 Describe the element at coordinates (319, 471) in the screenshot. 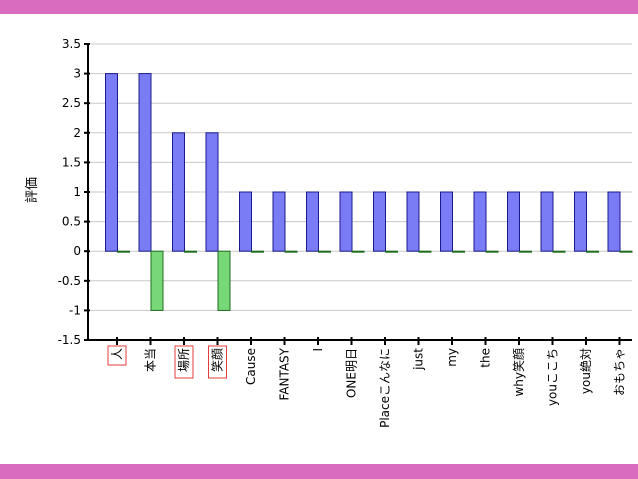

I see `bottom-frame-band` at that location.